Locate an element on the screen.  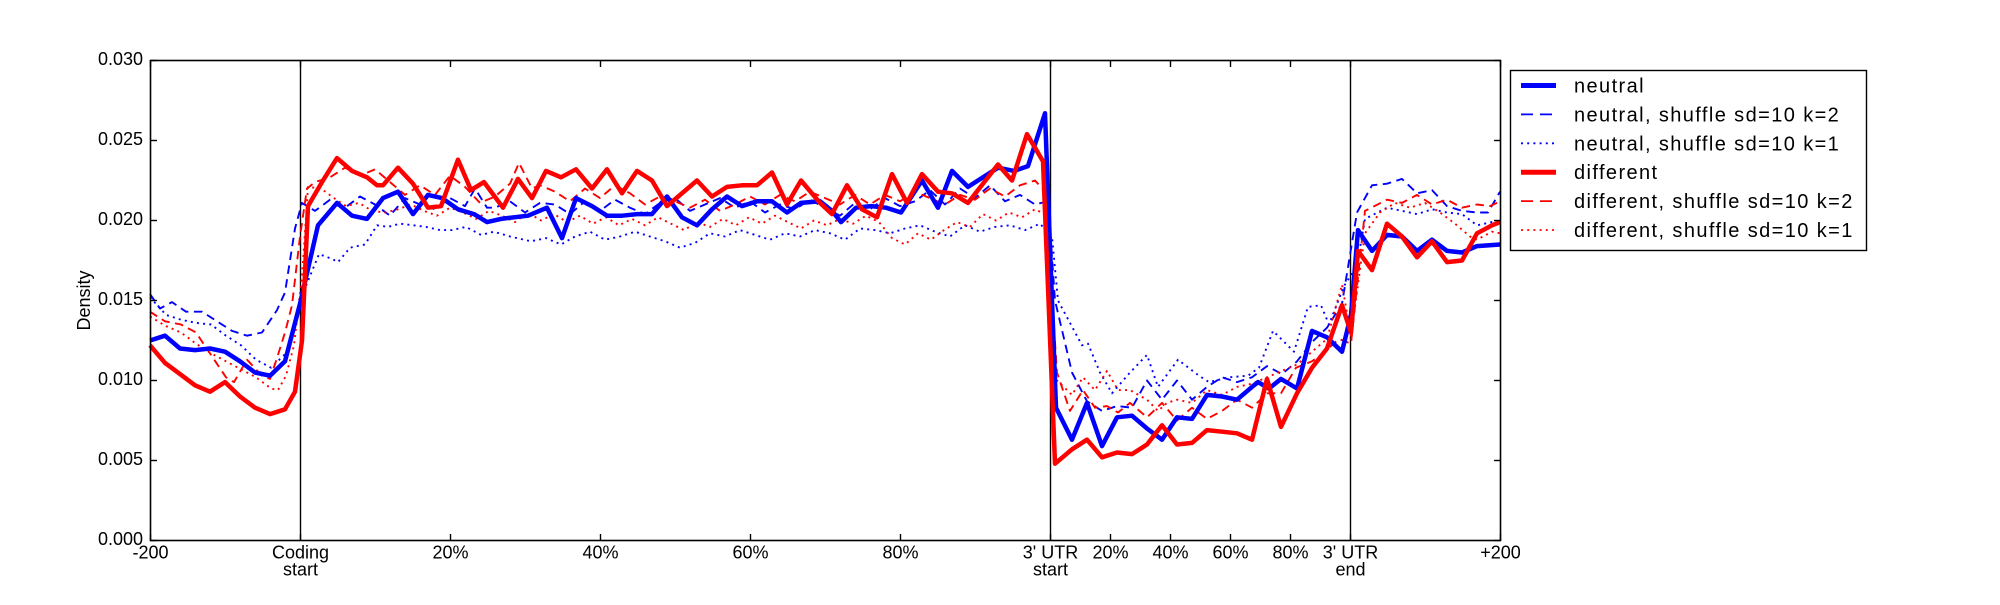
svg-text: 0.000 is located at coordinates (120, 539).